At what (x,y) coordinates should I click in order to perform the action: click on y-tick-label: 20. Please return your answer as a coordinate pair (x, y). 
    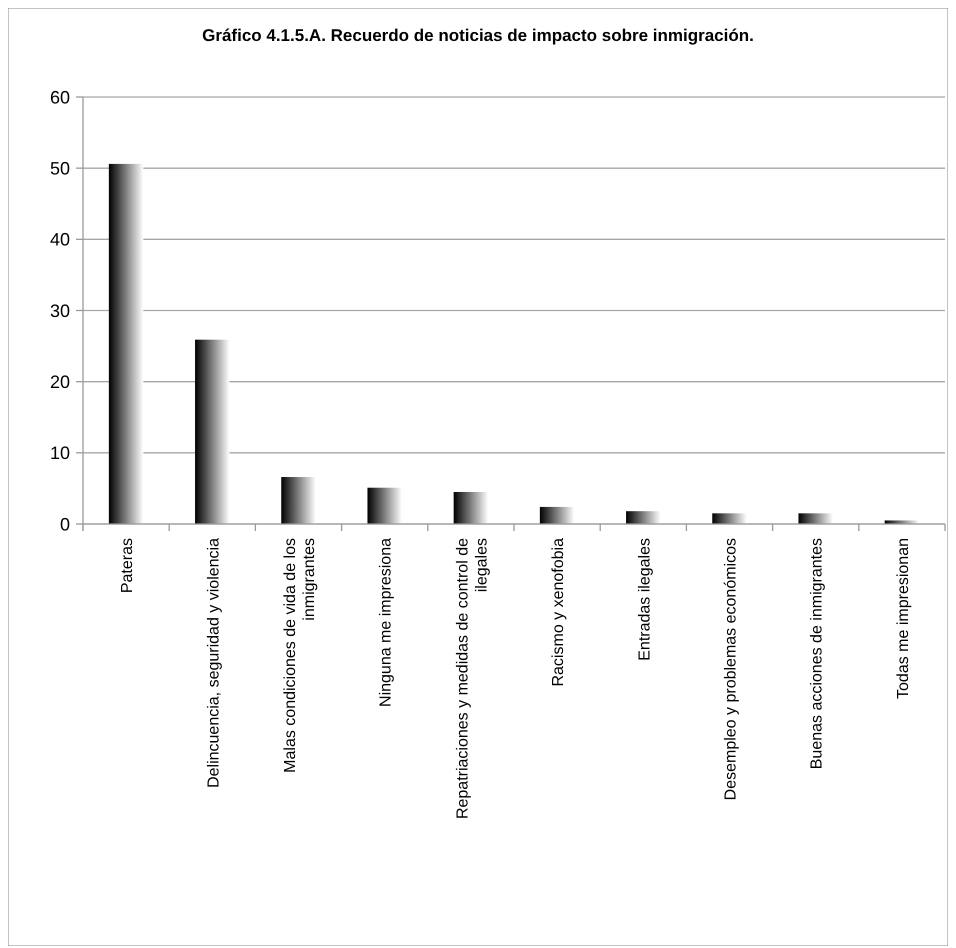
    Looking at the image, I should click on (60, 382).